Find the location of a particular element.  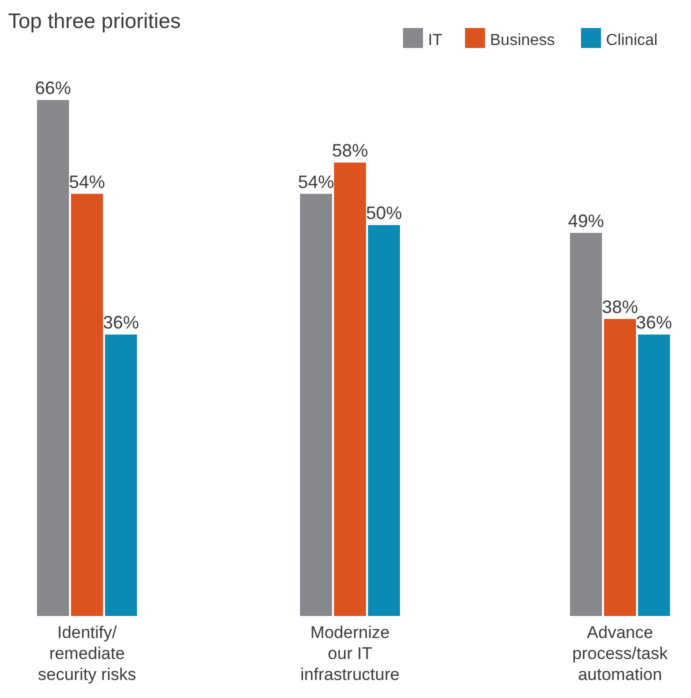

chart-title: Top three priorities is located at coordinates (94, 21).